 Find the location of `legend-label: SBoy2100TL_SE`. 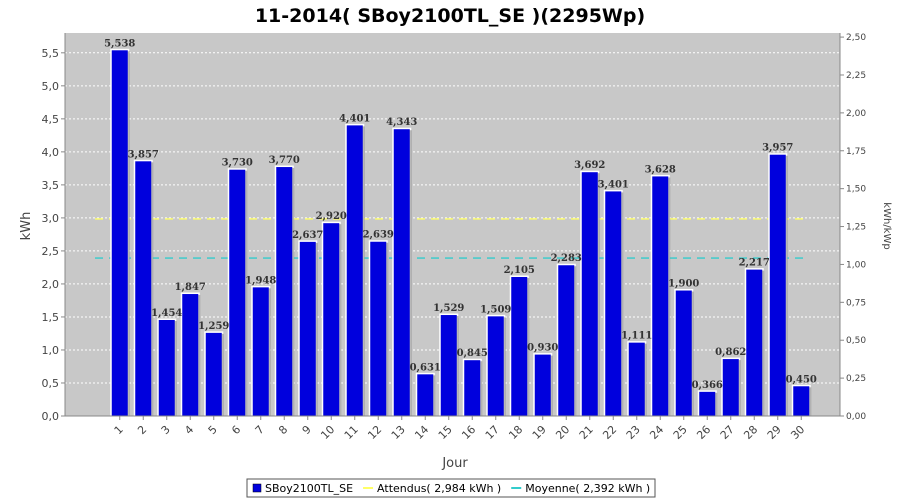

legend-label: SBoy2100TL_SE is located at coordinates (309, 488).